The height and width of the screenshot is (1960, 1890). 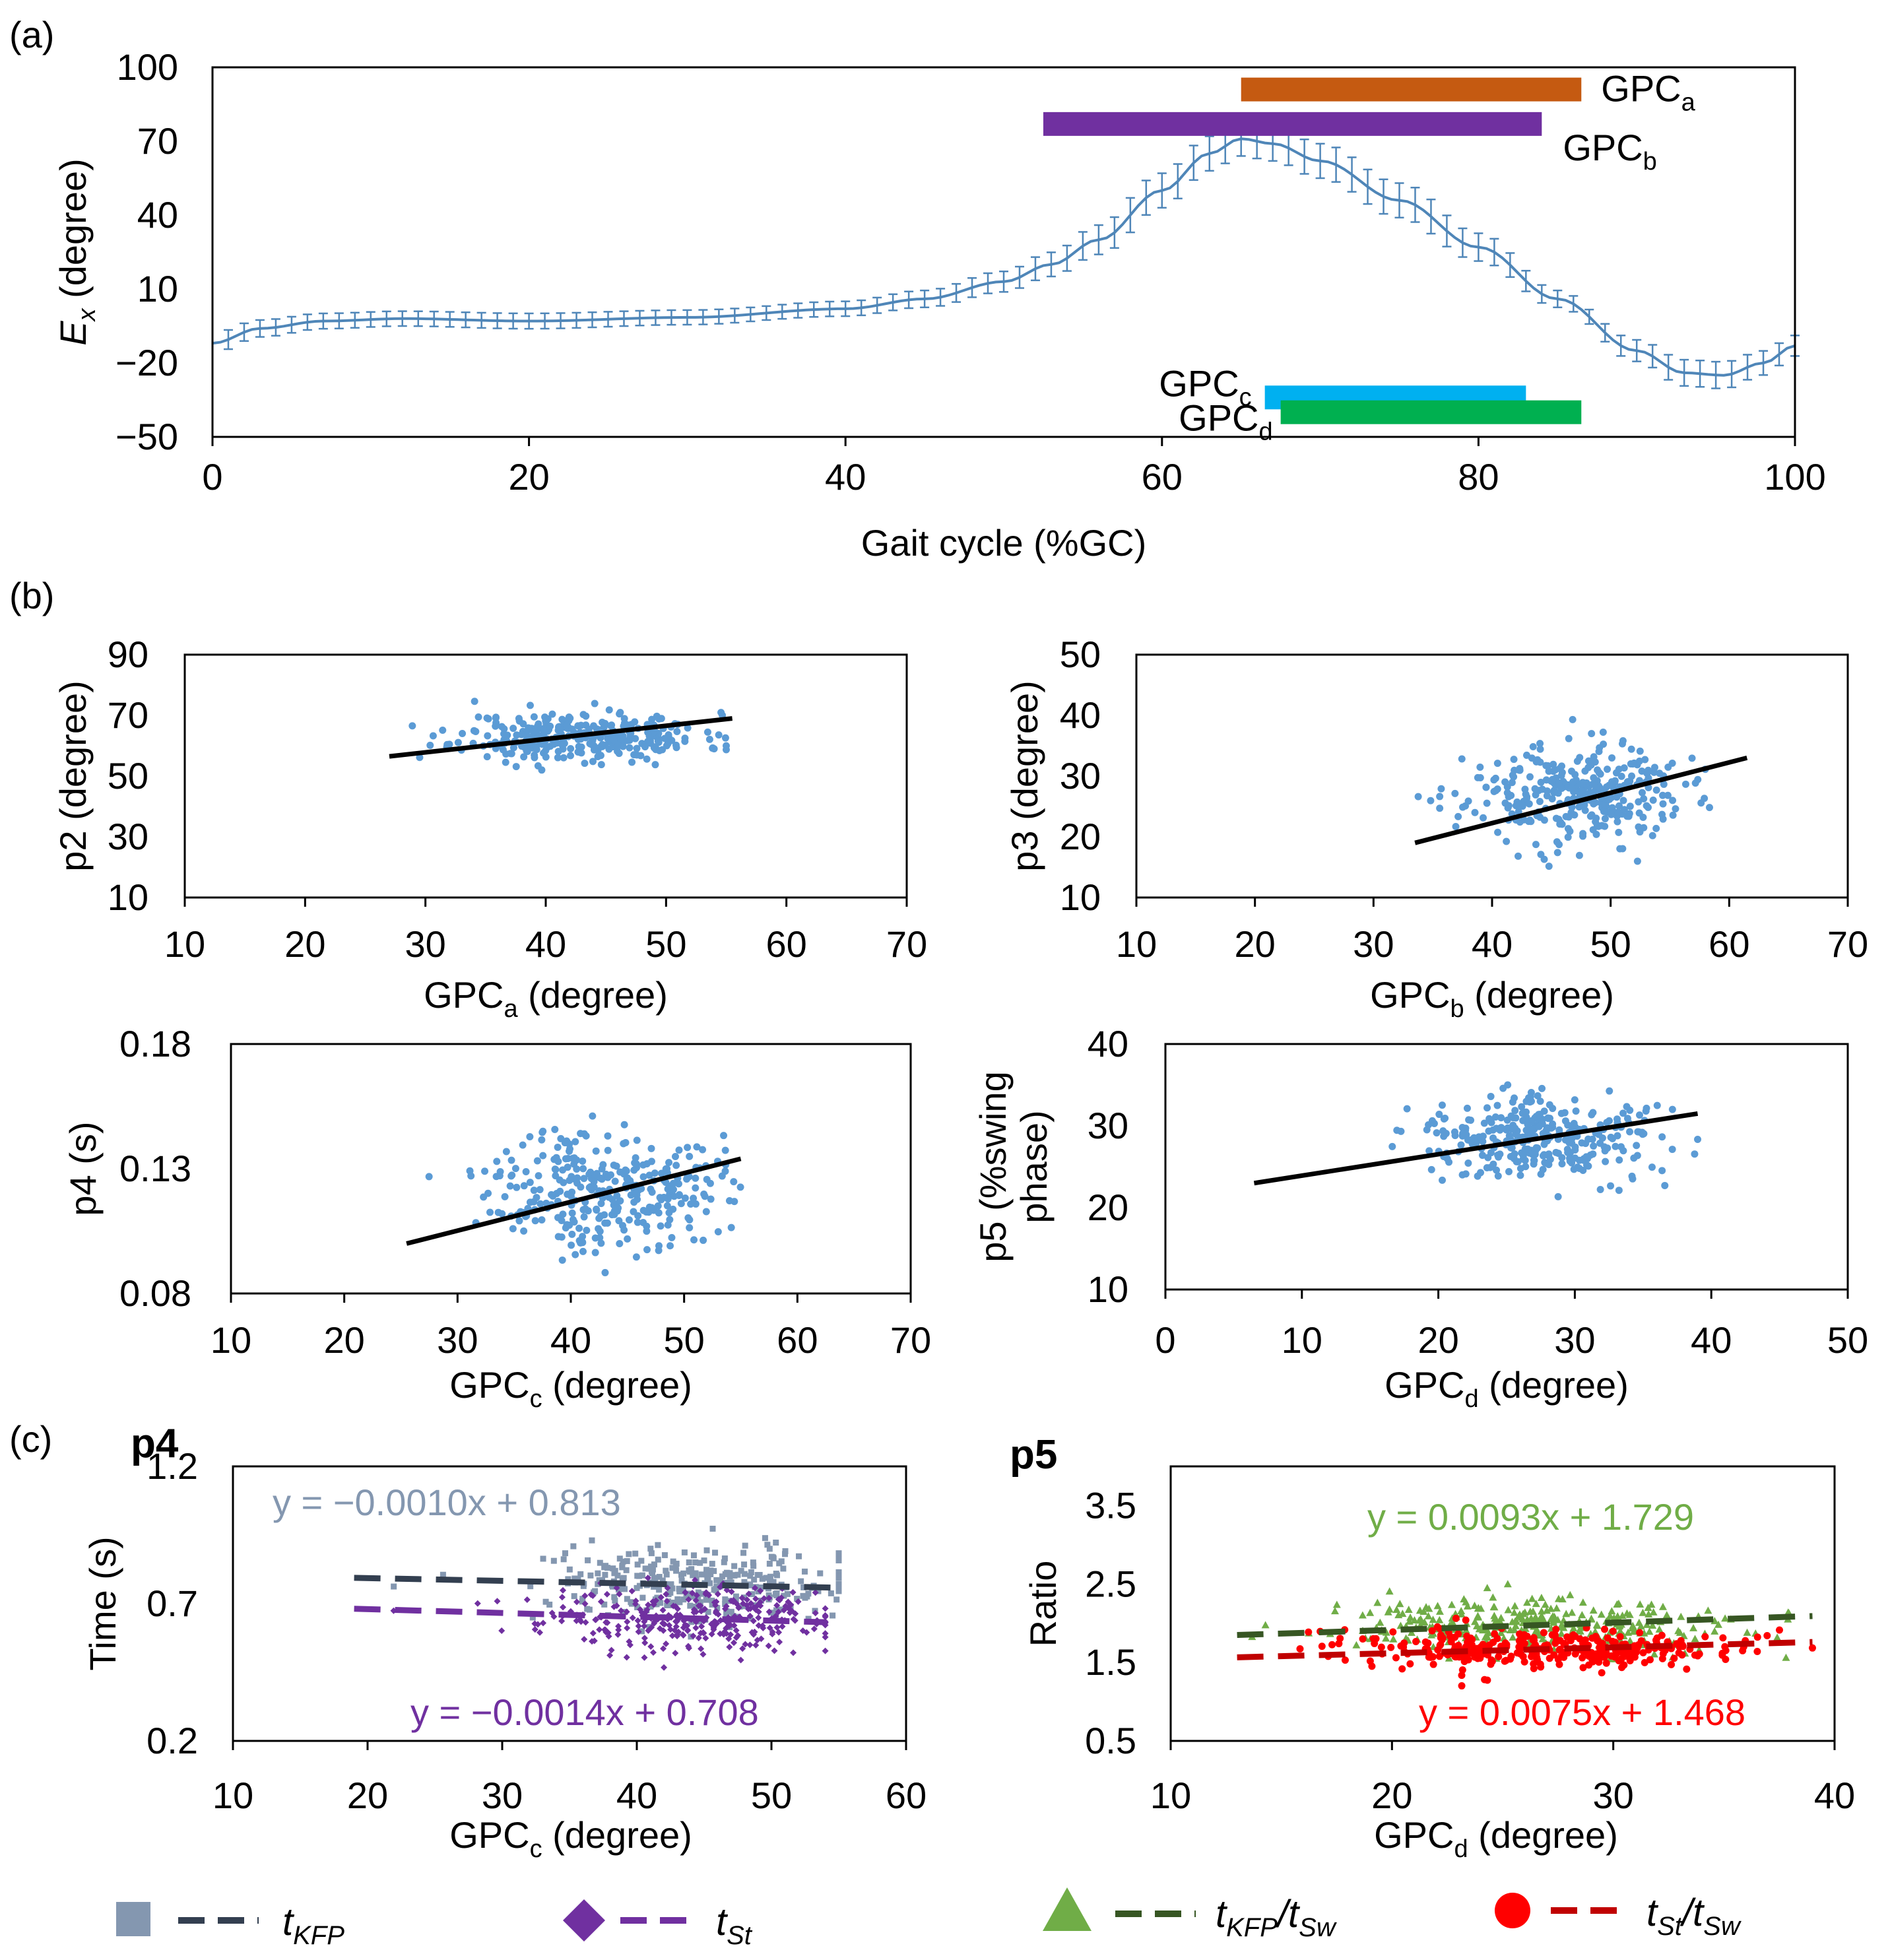 I want to click on x-tick-label: 40, so click(x=636, y=1796).